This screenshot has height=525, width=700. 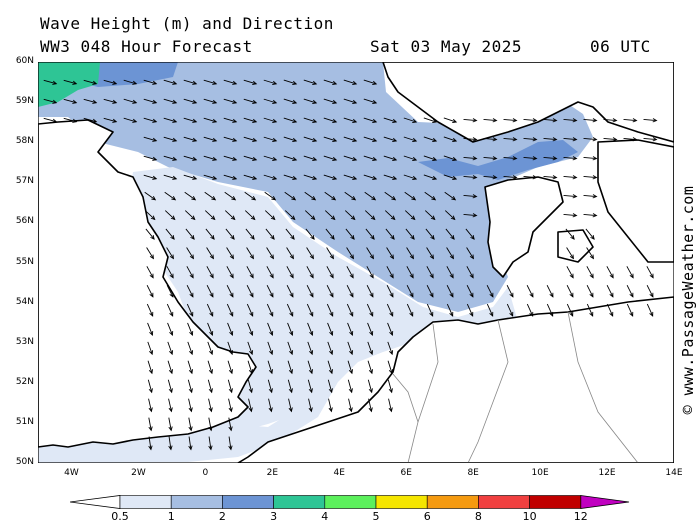 I want to click on latitude-label: 53N, so click(x=24, y=341).